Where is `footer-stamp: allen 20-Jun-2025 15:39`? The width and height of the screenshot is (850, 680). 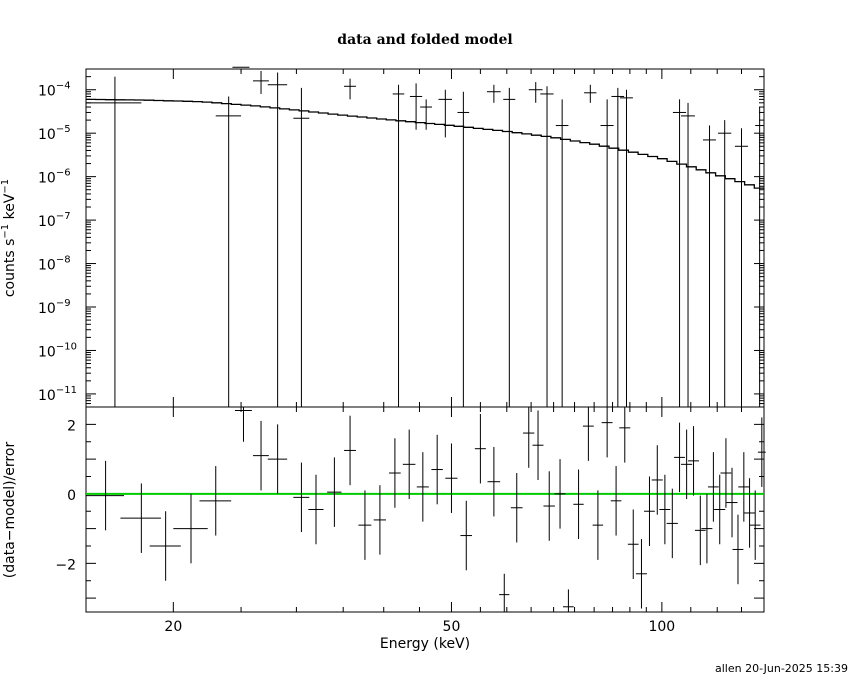 footer-stamp: allen 20-Jun-2025 15:39 is located at coordinates (781, 668).